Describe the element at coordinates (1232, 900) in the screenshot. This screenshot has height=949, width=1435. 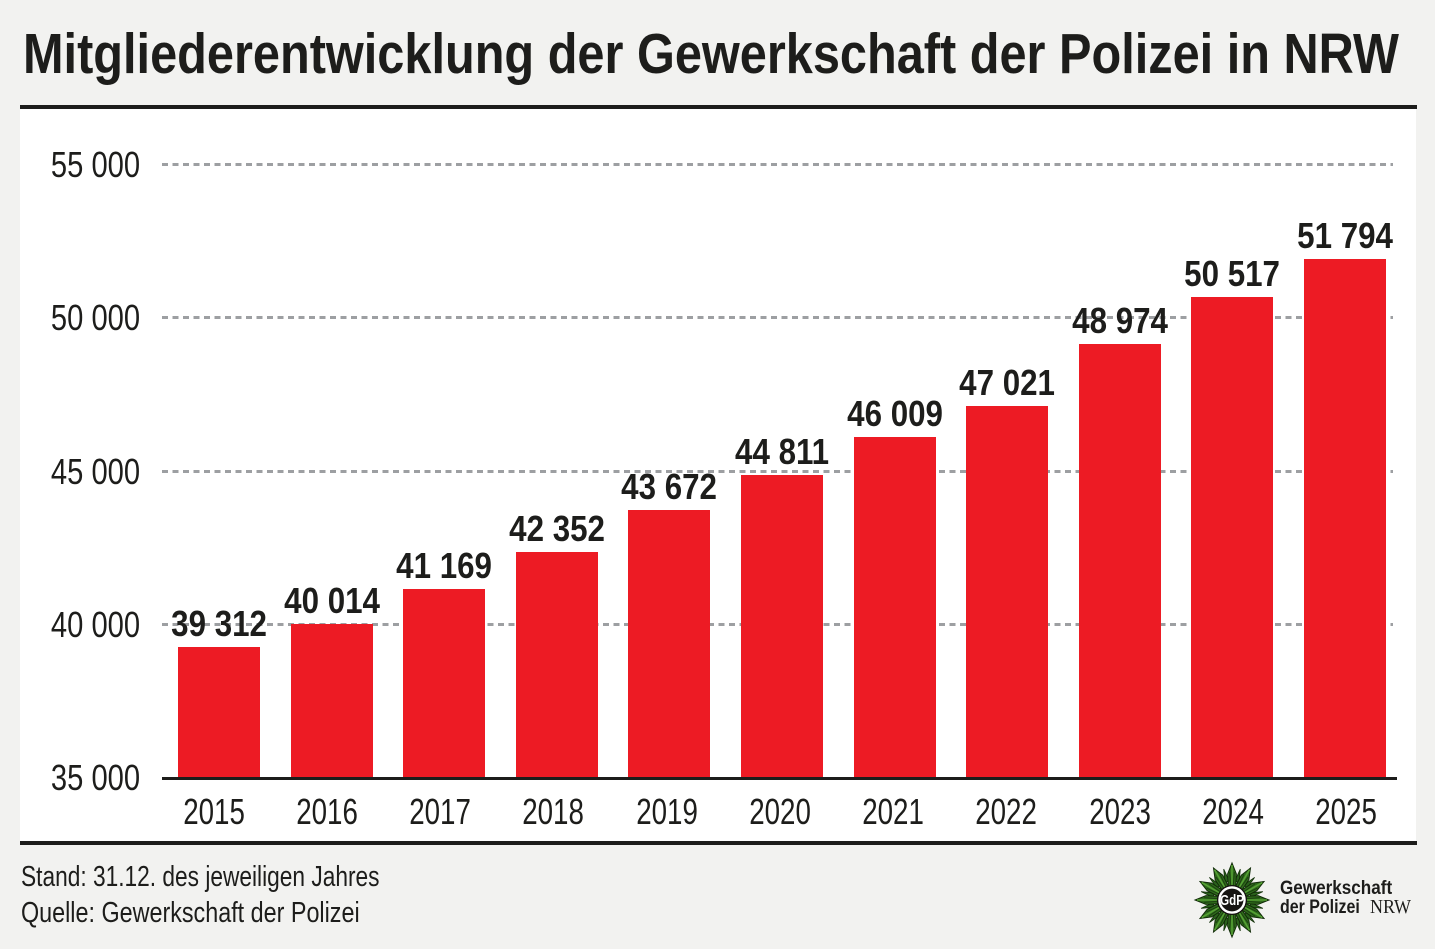
I see `svg-text: GdP` at that location.